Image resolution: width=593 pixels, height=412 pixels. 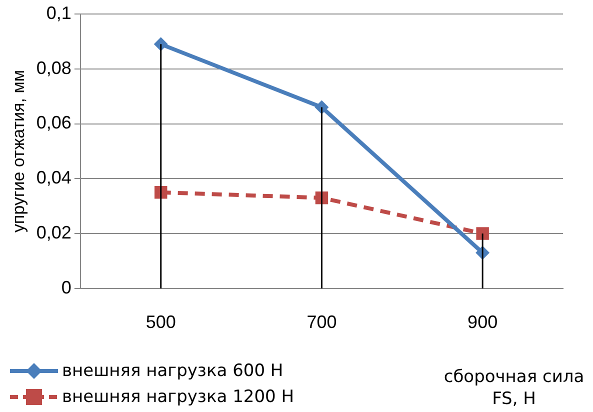 I want to click on x-tick-label: 700, so click(x=321, y=322).